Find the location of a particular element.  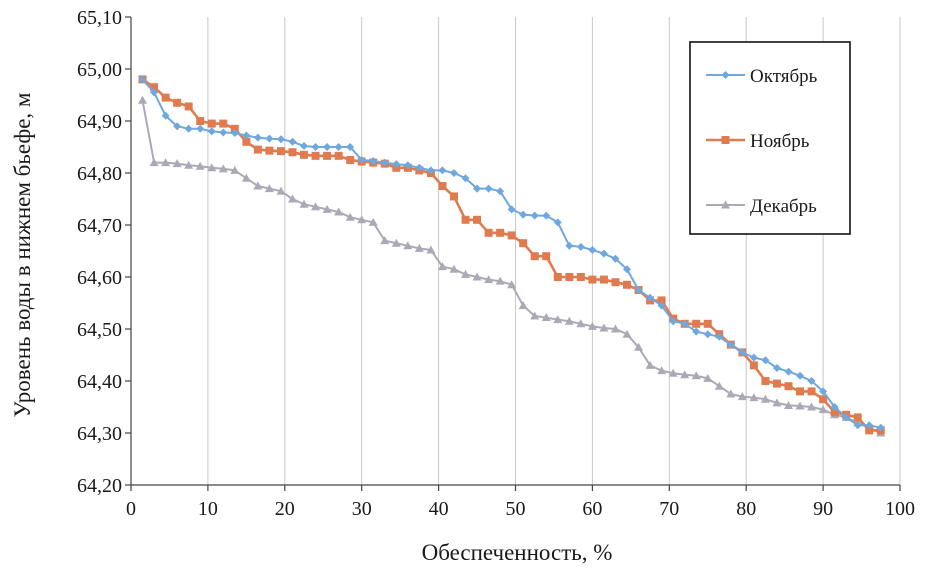

legend-item-october: Октябрь is located at coordinates (762, 76).